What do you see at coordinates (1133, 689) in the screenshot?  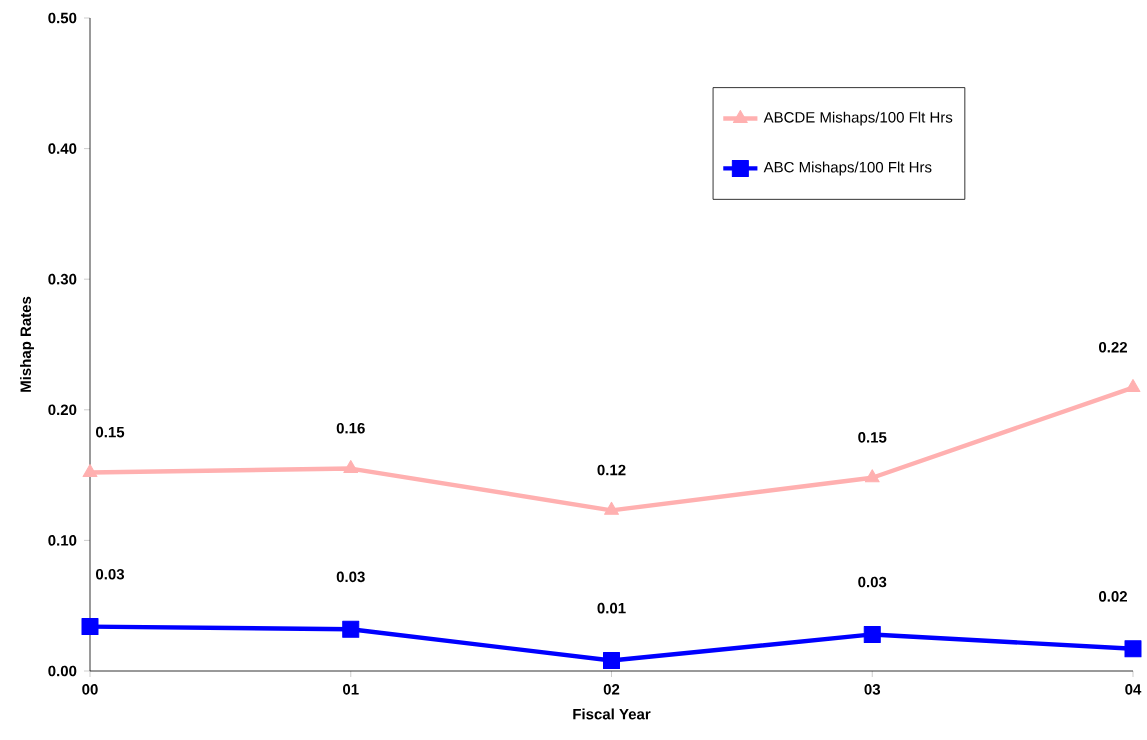 I see `x-tick-label: 04` at bounding box center [1133, 689].